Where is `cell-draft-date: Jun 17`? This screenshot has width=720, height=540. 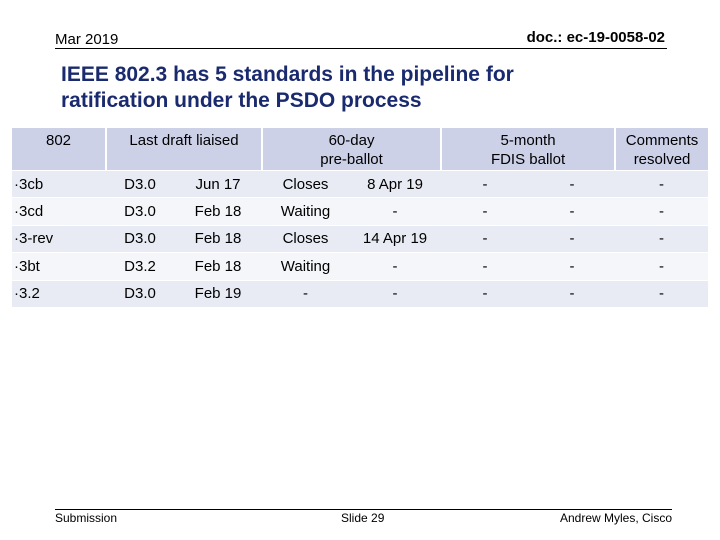 cell-draft-date: Jun 17 is located at coordinates (218, 183).